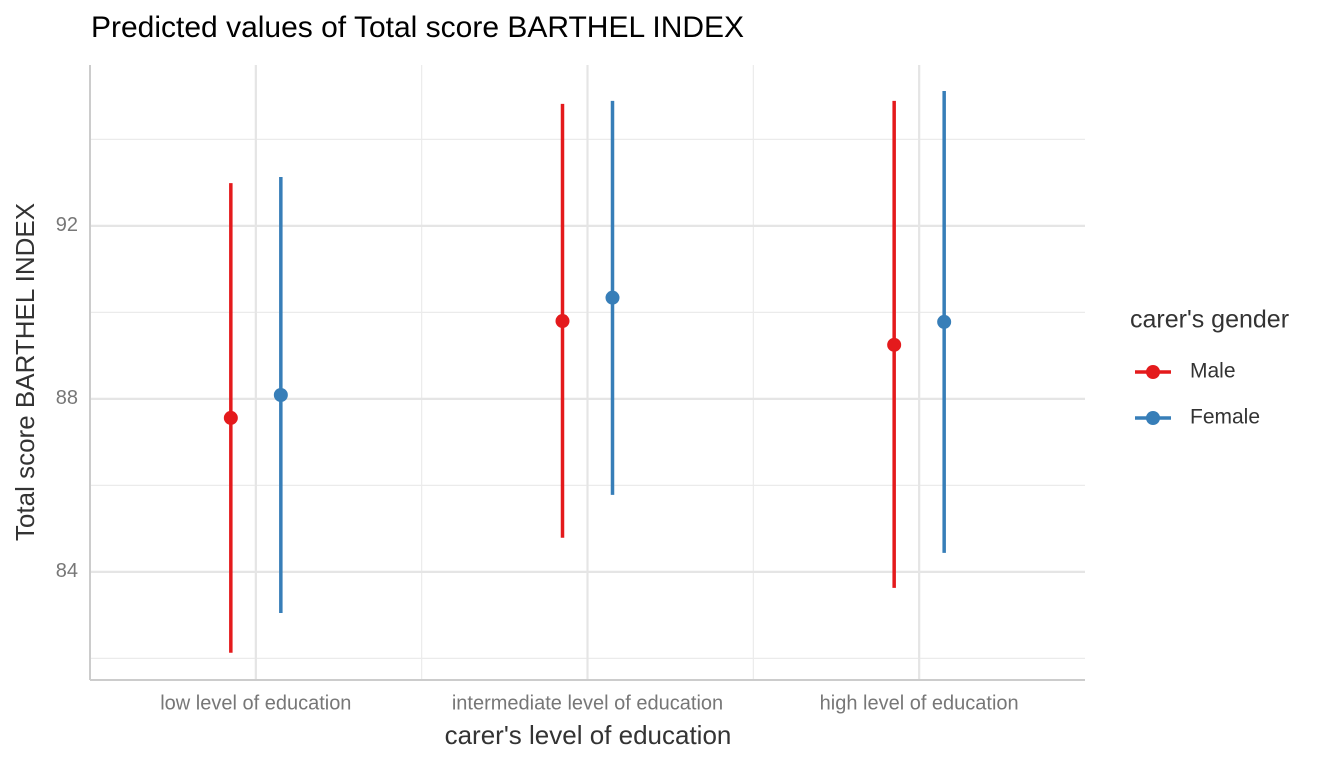  I want to click on x-tick-label: low level of education, so click(255, 703).